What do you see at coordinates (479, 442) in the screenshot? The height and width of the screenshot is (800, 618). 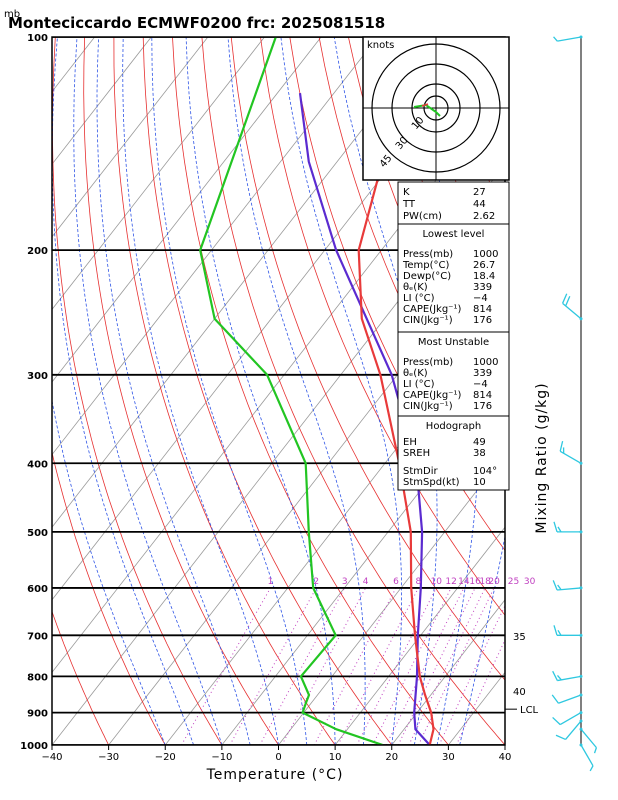 I see `index-value: 49` at bounding box center [479, 442].